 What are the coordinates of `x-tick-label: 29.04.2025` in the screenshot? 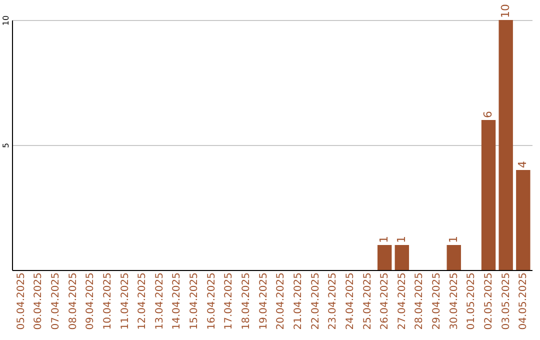 It's located at (437, 301).